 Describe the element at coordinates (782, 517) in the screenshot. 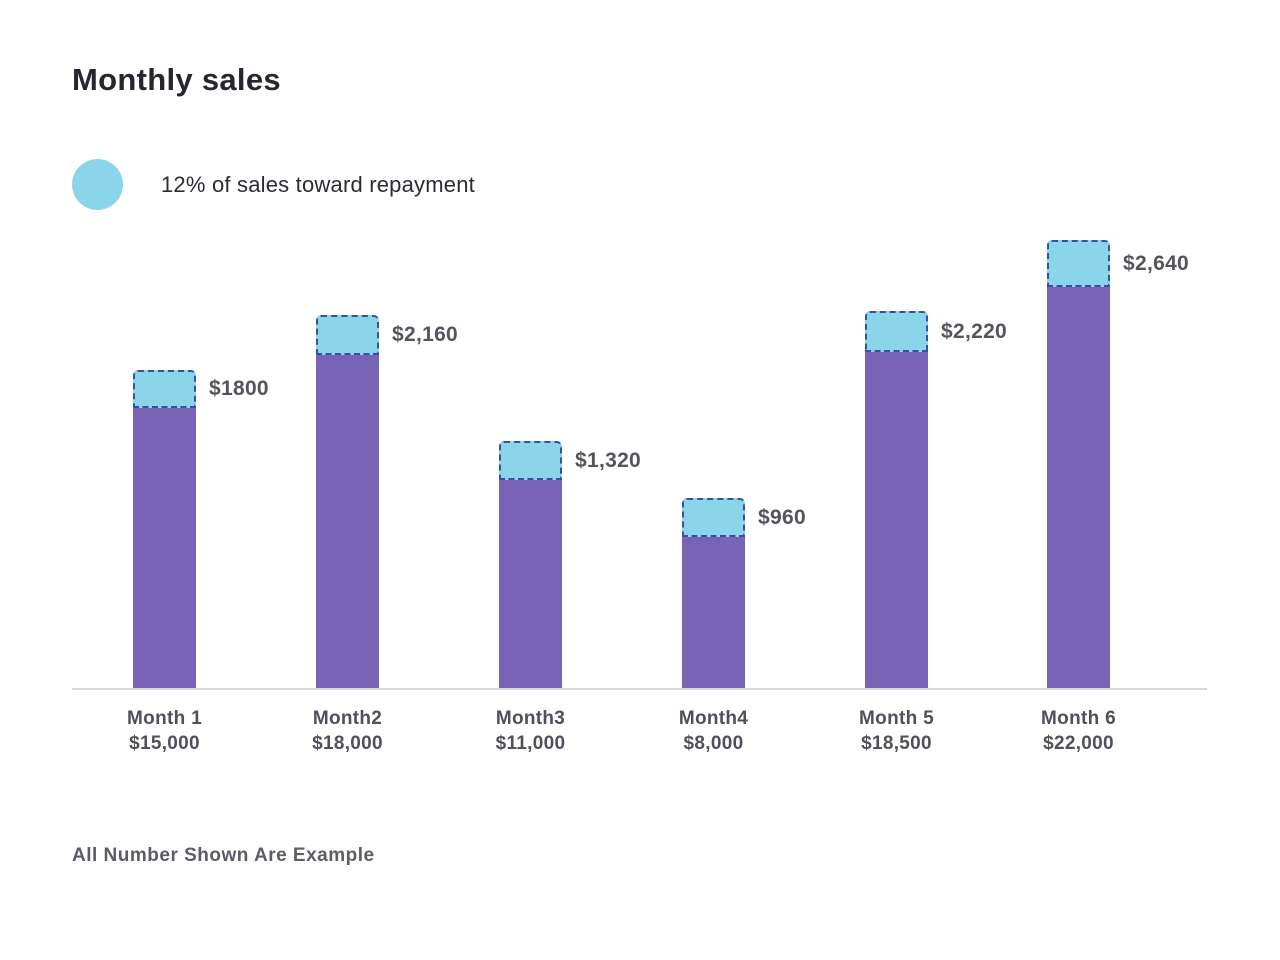

I see `repayment-value-label-month-4: $960` at that location.